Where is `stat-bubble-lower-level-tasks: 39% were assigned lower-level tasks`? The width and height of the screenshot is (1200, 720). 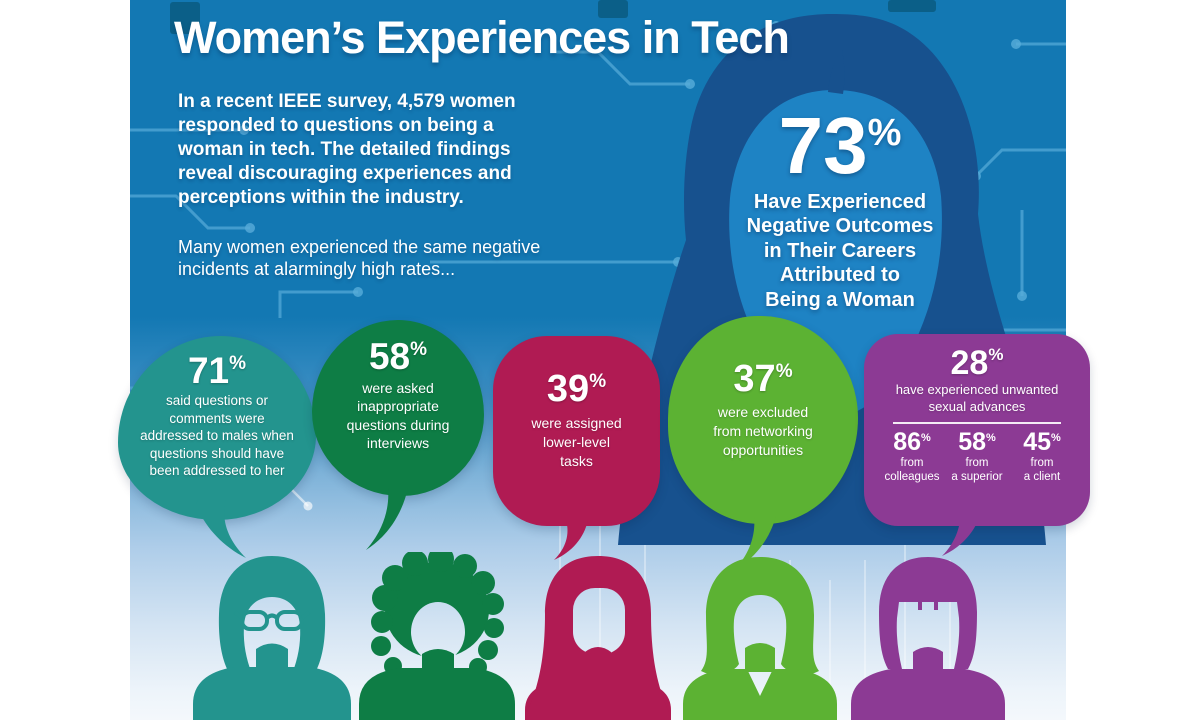
stat-bubble-lower-level-tasks: 39% were assigned lower-level tasks is located at coordinates (576, 431).